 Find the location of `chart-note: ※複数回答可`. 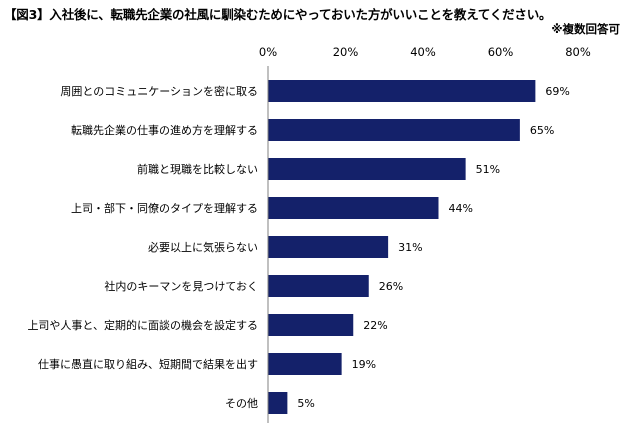

chart-note: ※複数回答可 is located at coordinates (585, 29).